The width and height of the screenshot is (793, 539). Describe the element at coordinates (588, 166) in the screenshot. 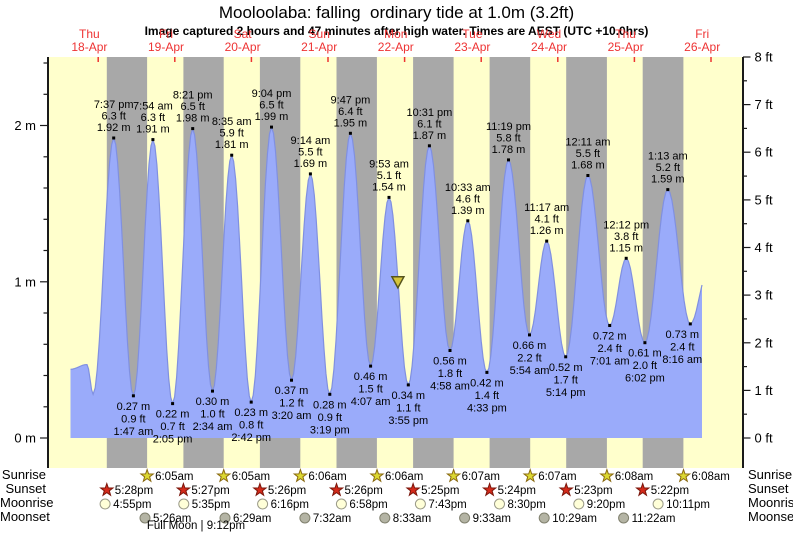

I see `tide-annotation-high: 1.68 m` at that location.